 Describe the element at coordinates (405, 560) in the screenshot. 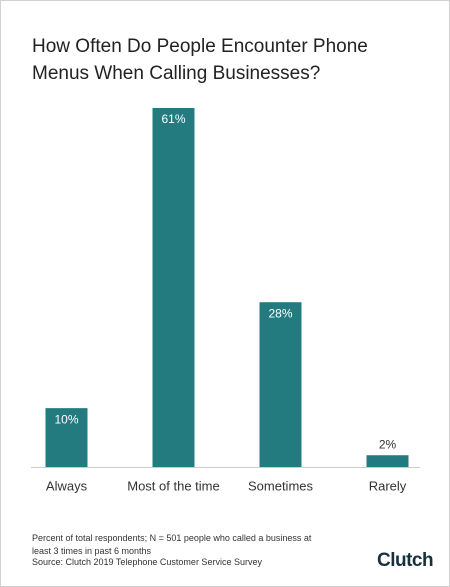

I see `logo: Clutch` at that location.